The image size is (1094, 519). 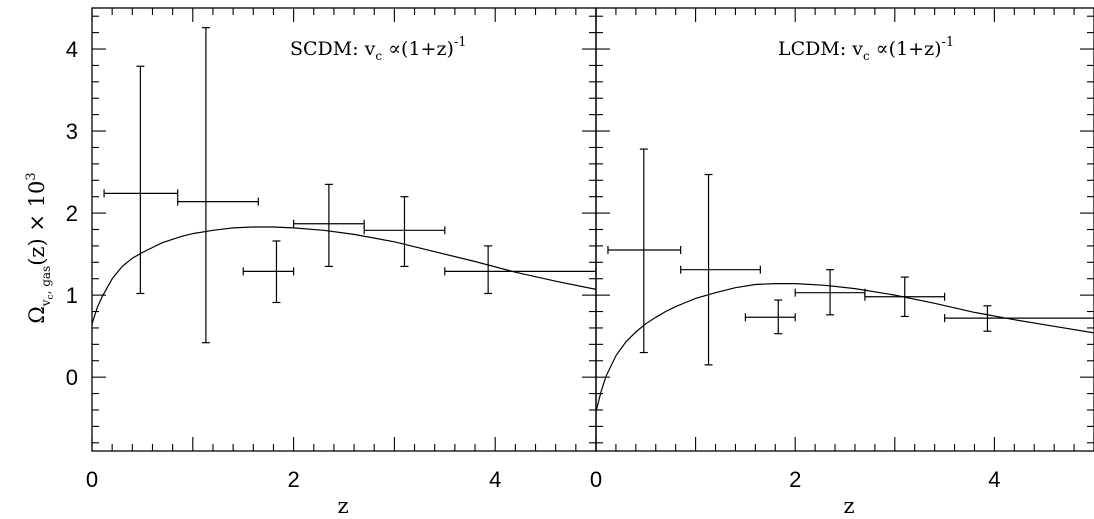 What do you see at coordinates (37, 223) in the screenshot?
I see `y-label-rest: (z) × 10` at bounding box center [37, 223].